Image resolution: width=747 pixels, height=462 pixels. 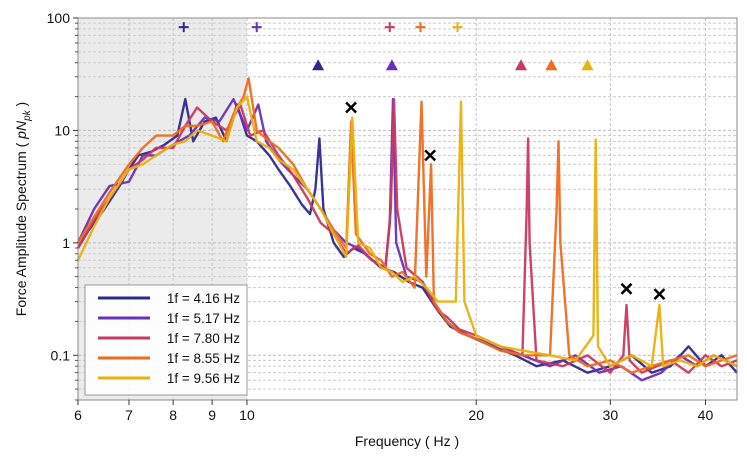 What do you see at coordinates (61, 355) in the screenshot?
I see `y-tick-label: 0.1` at bounding box center [61, 355].